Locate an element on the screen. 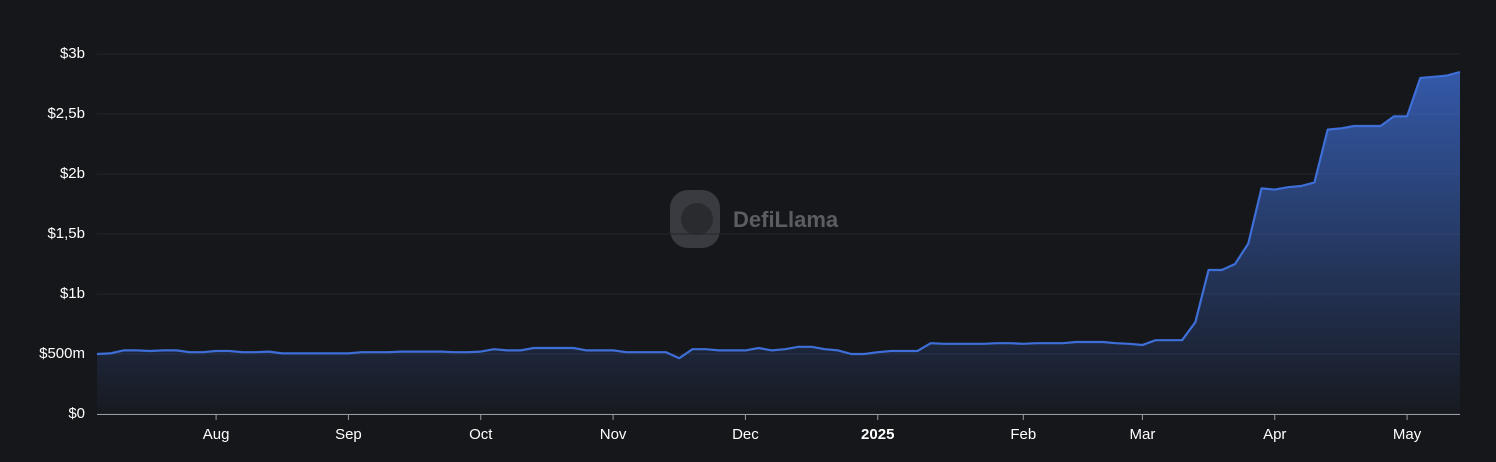 This screenshot has width=1496, height=462. x-tick-label: Sep is located at coordinates (348, 434).